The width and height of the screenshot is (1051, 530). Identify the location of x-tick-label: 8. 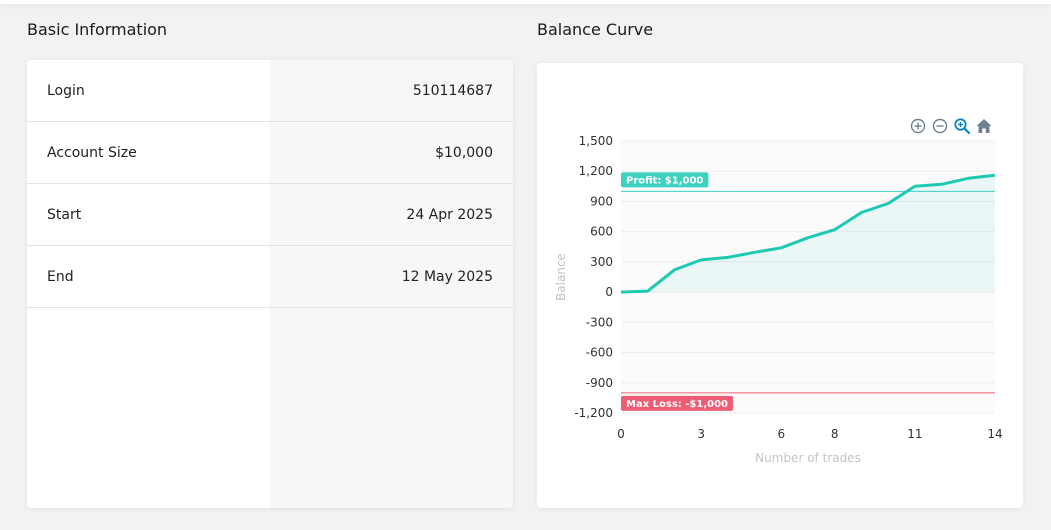
(835, 434).